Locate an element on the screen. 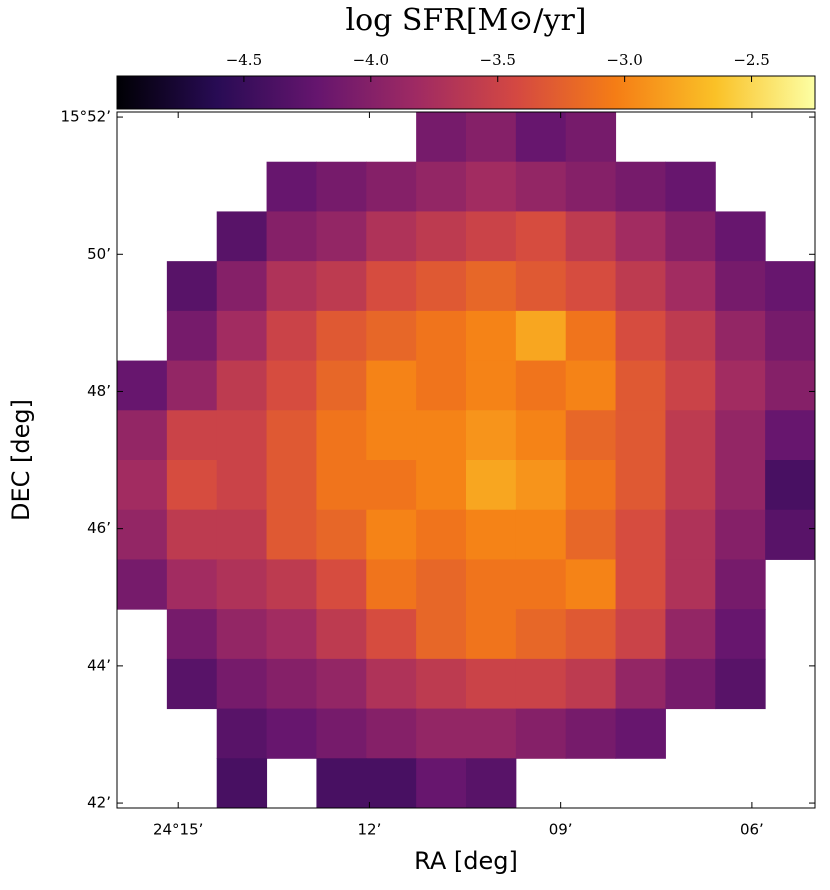 The image size is (830, 890). x-tick-label: 12’ is located at coordinates (369, 830).